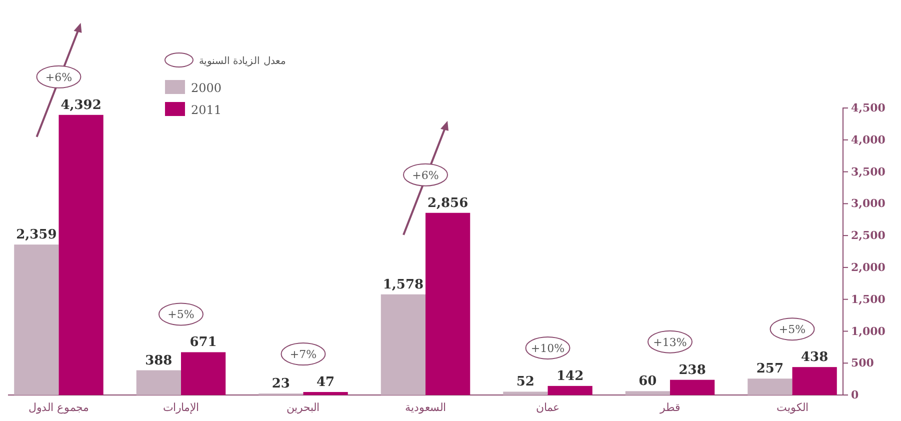 This screenshot has width=901, height=421. I want to click on data-label: 4,392, so click(81, 105).